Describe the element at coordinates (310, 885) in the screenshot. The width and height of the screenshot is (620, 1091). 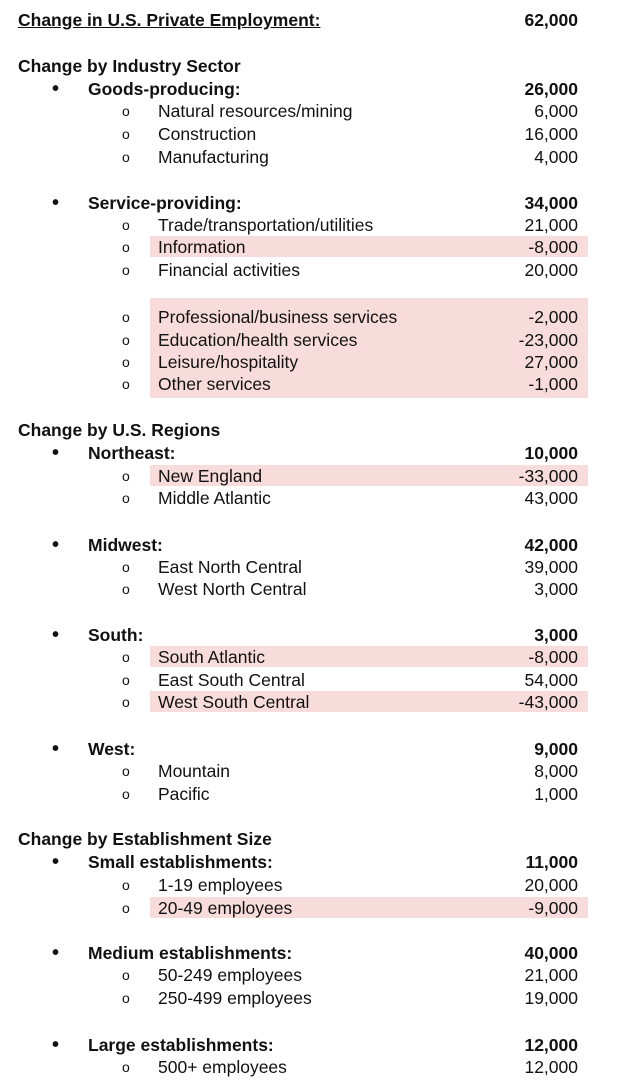
I see `list-item: o 1-19 employees 20,000` at that location.